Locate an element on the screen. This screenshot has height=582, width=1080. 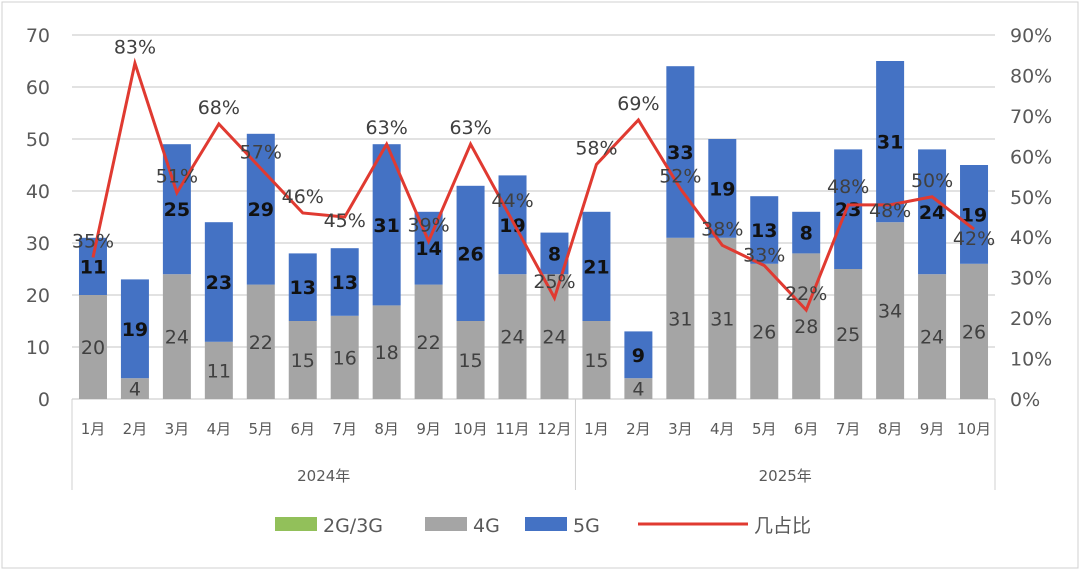
data-label-4g: 34 is located at coordinates (890, 312).